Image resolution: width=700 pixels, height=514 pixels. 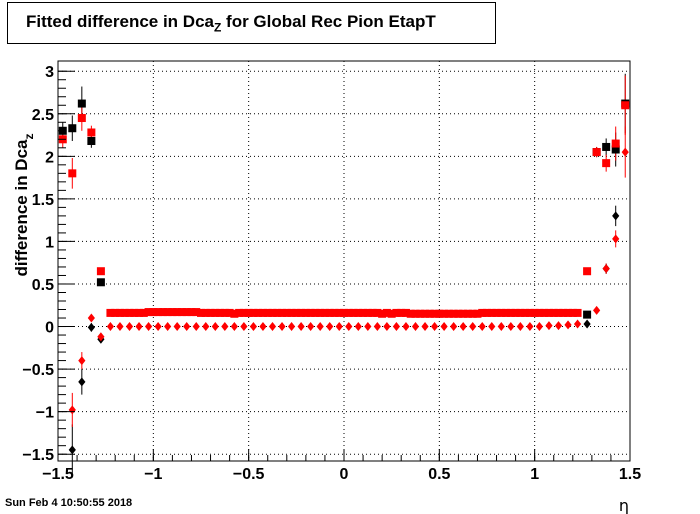 I want to click on x-tick-label: 1.5, so click(x=630, y=474).